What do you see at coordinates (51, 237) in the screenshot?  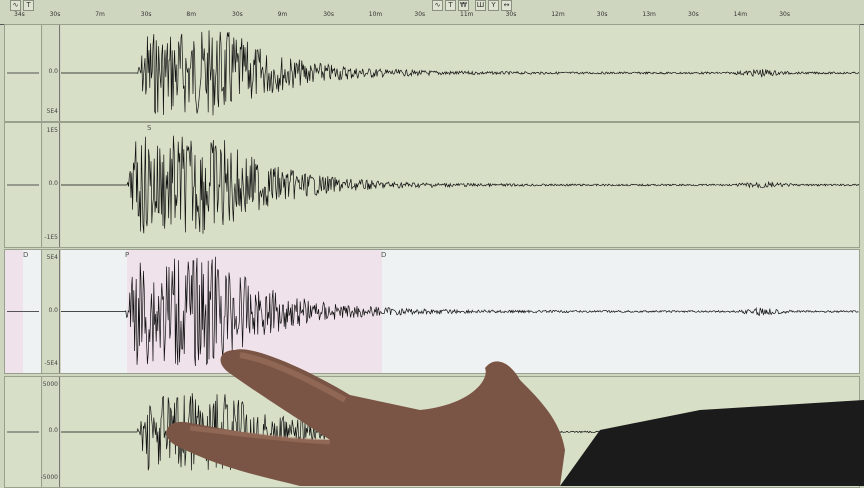 I see `scale-bottom-label: -1E5` at bounding box center [51, 237].